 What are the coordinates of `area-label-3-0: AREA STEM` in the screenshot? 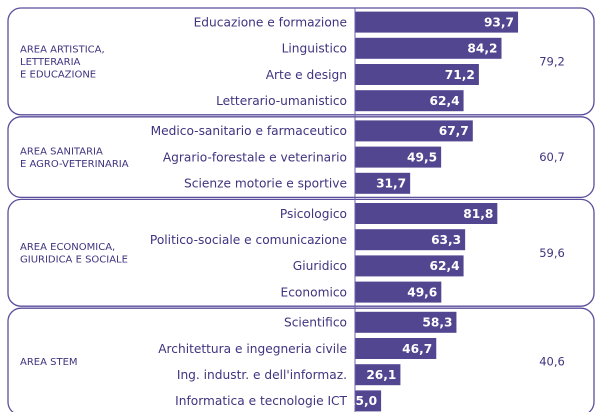 It's located at (49, 362).